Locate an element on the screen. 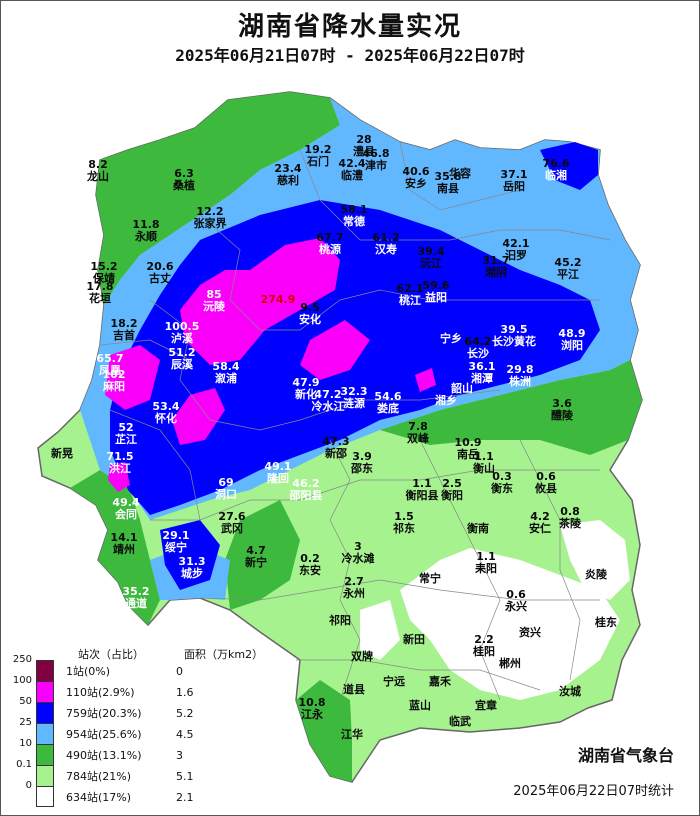  station-name: 永州 is located at coordinates (353, 593).